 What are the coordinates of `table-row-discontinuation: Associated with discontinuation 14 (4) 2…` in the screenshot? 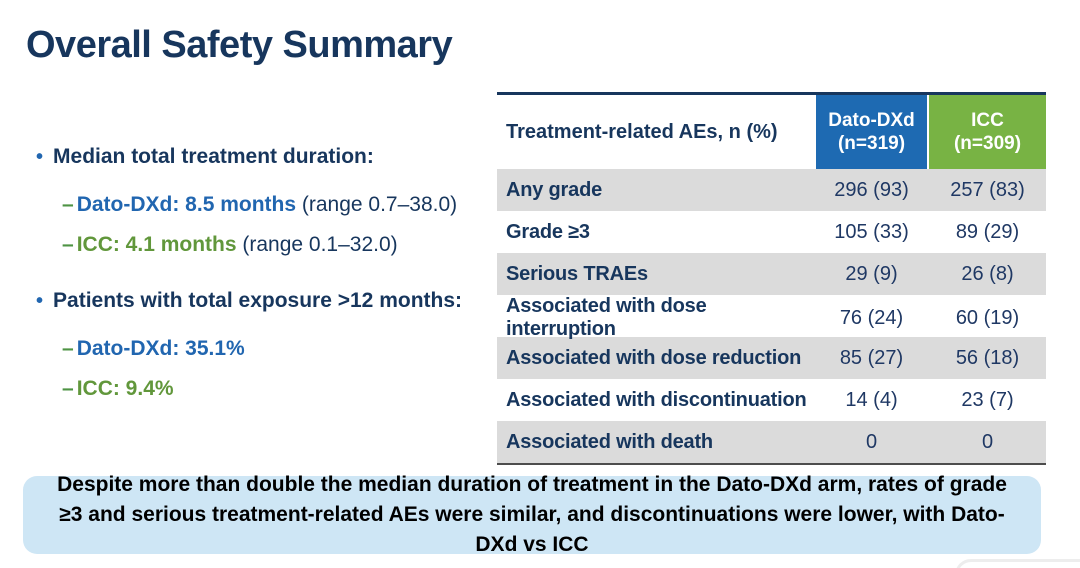 It's located at (771, 400).